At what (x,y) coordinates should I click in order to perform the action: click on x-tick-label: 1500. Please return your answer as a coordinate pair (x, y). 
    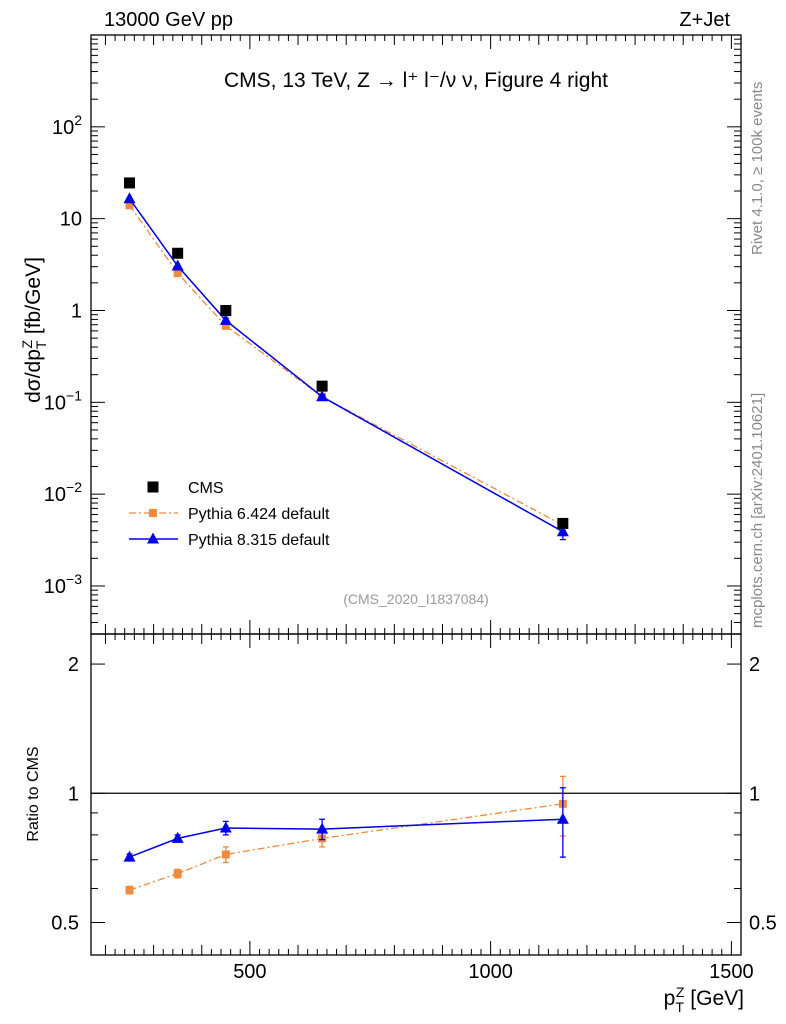
    Looking at the image, I should click on (731, 972).